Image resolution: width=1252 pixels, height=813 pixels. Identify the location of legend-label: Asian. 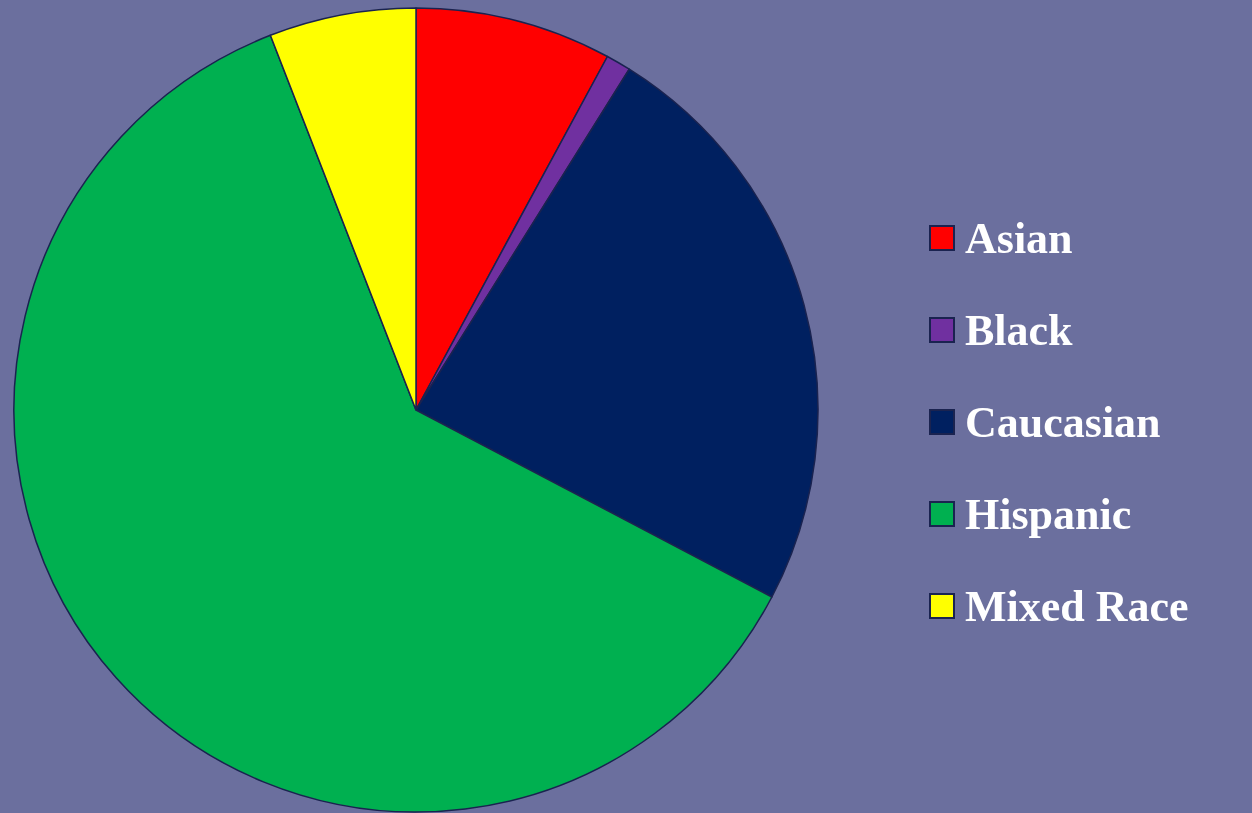
(1019, 239).